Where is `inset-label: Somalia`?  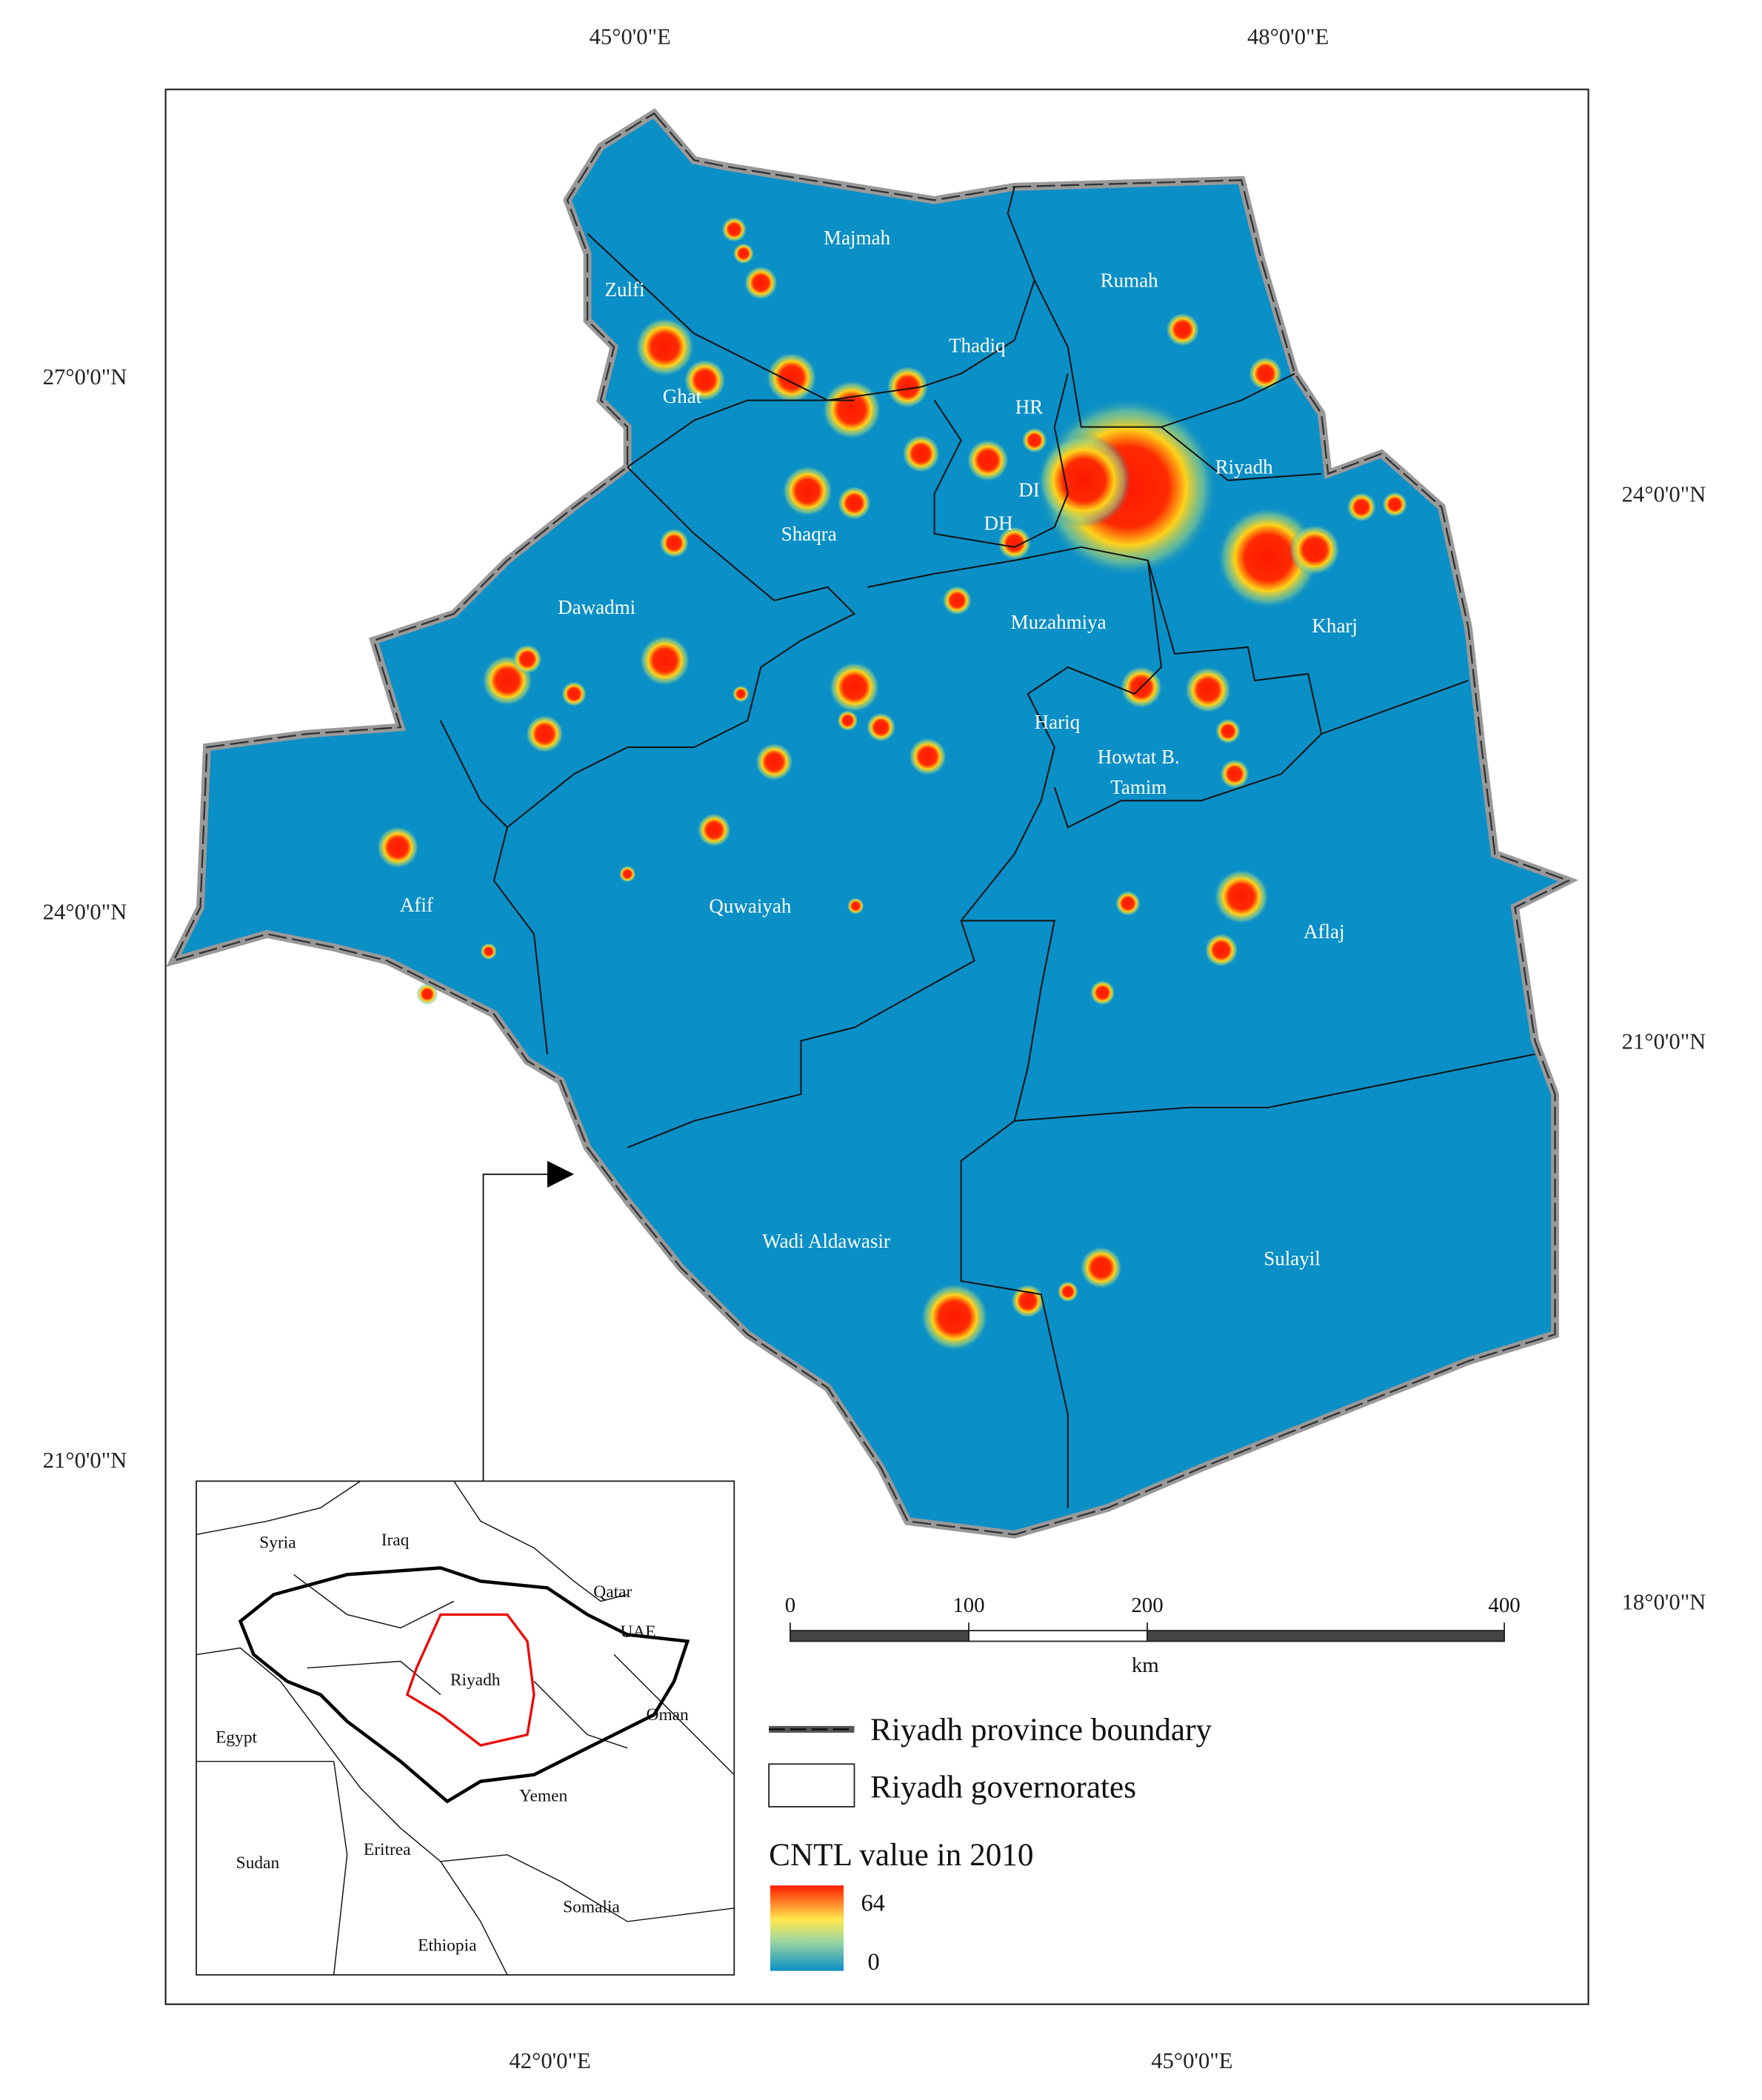
inset-label: Somalia is located at coordinates (591, 1906).